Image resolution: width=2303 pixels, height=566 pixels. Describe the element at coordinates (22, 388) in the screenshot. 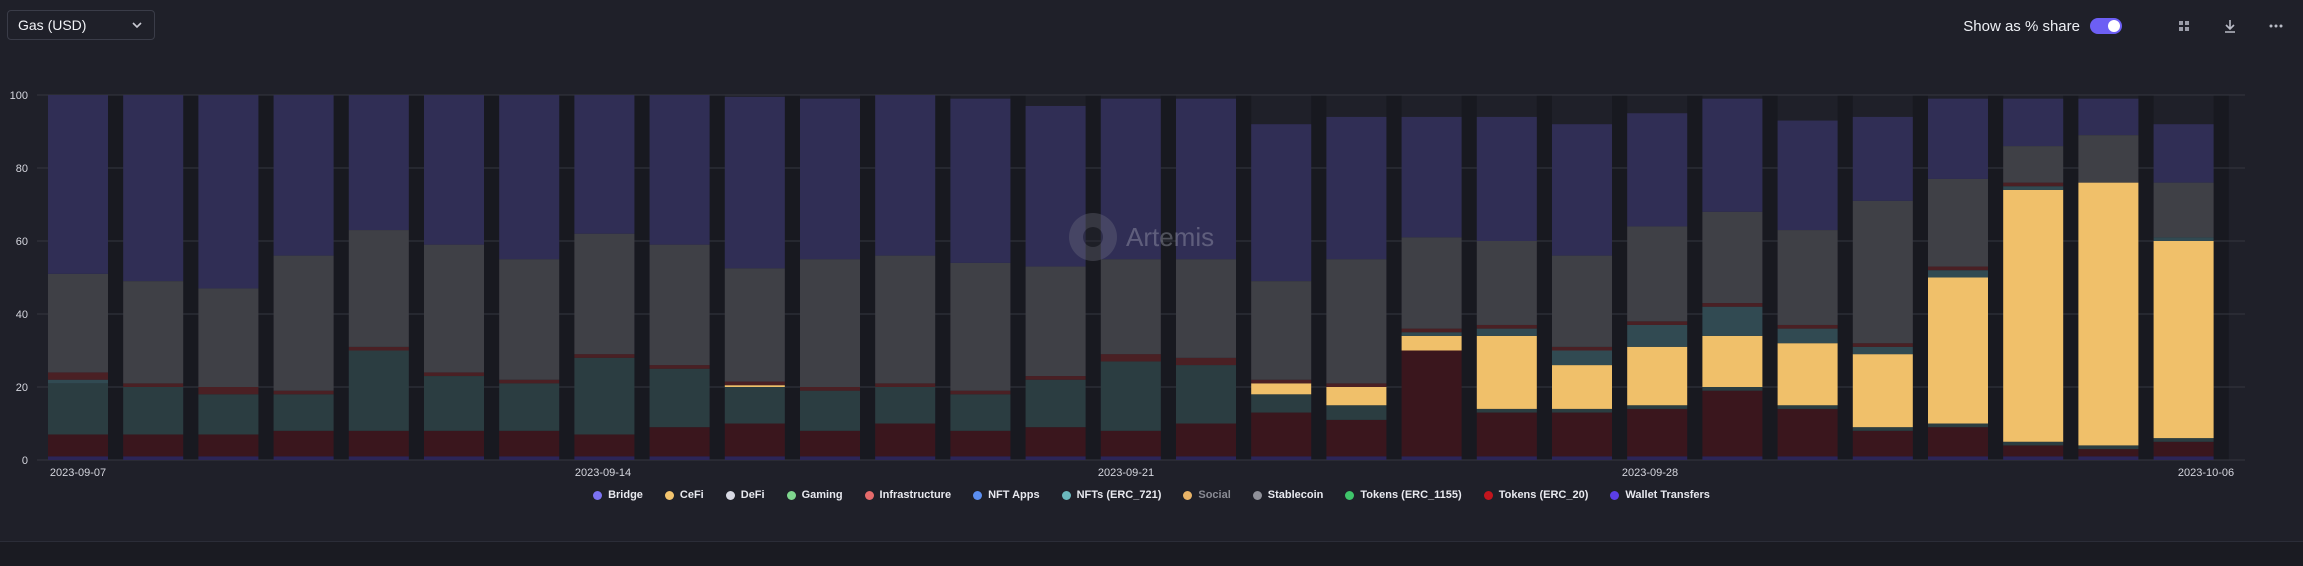

I see `y-tick-label: 20` at that location.